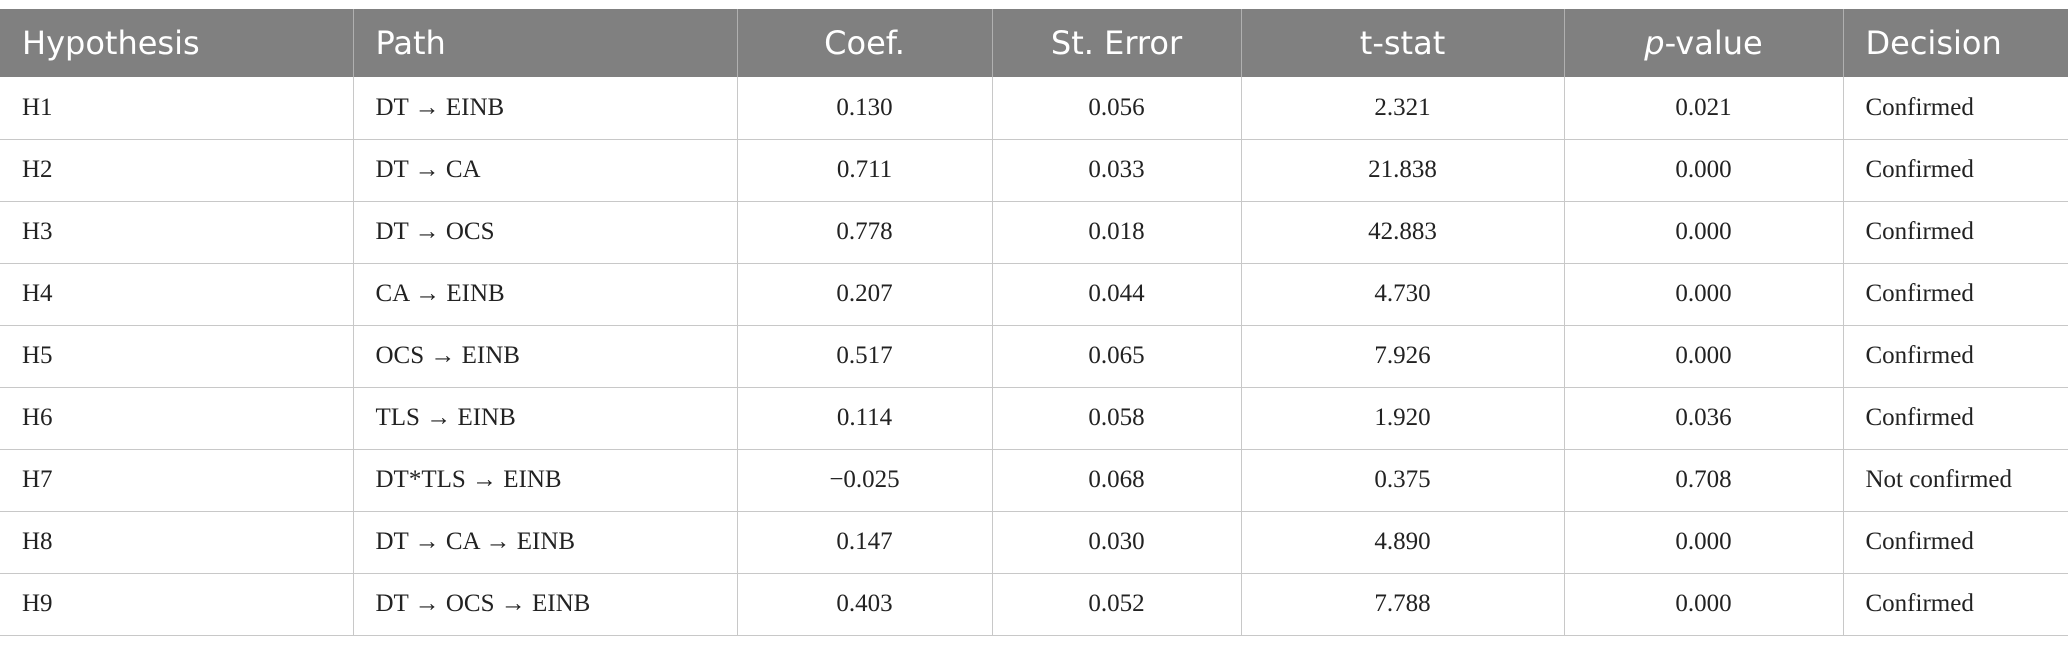  I want to click on table-row: H3 DT → OCS 0.778 0.018 42.883 0.000 Confirmed, so click(1034, 232).